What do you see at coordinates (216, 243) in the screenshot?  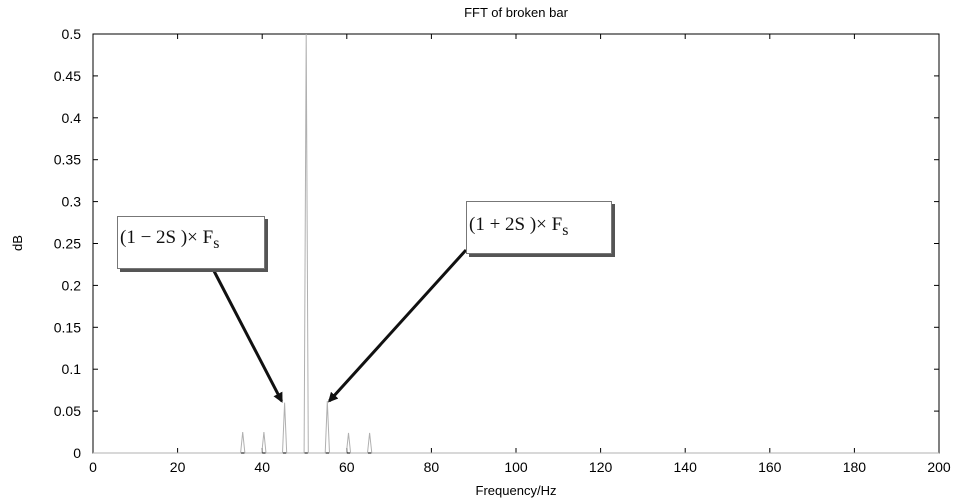 I see `annotation-lower-sideband-subscript: s` at bounding box center [216, 243].